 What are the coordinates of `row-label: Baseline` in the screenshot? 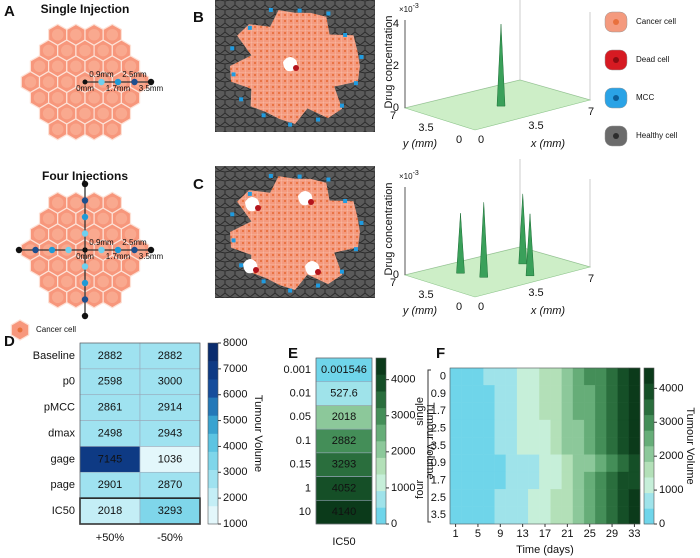 It's located at (54, 356).